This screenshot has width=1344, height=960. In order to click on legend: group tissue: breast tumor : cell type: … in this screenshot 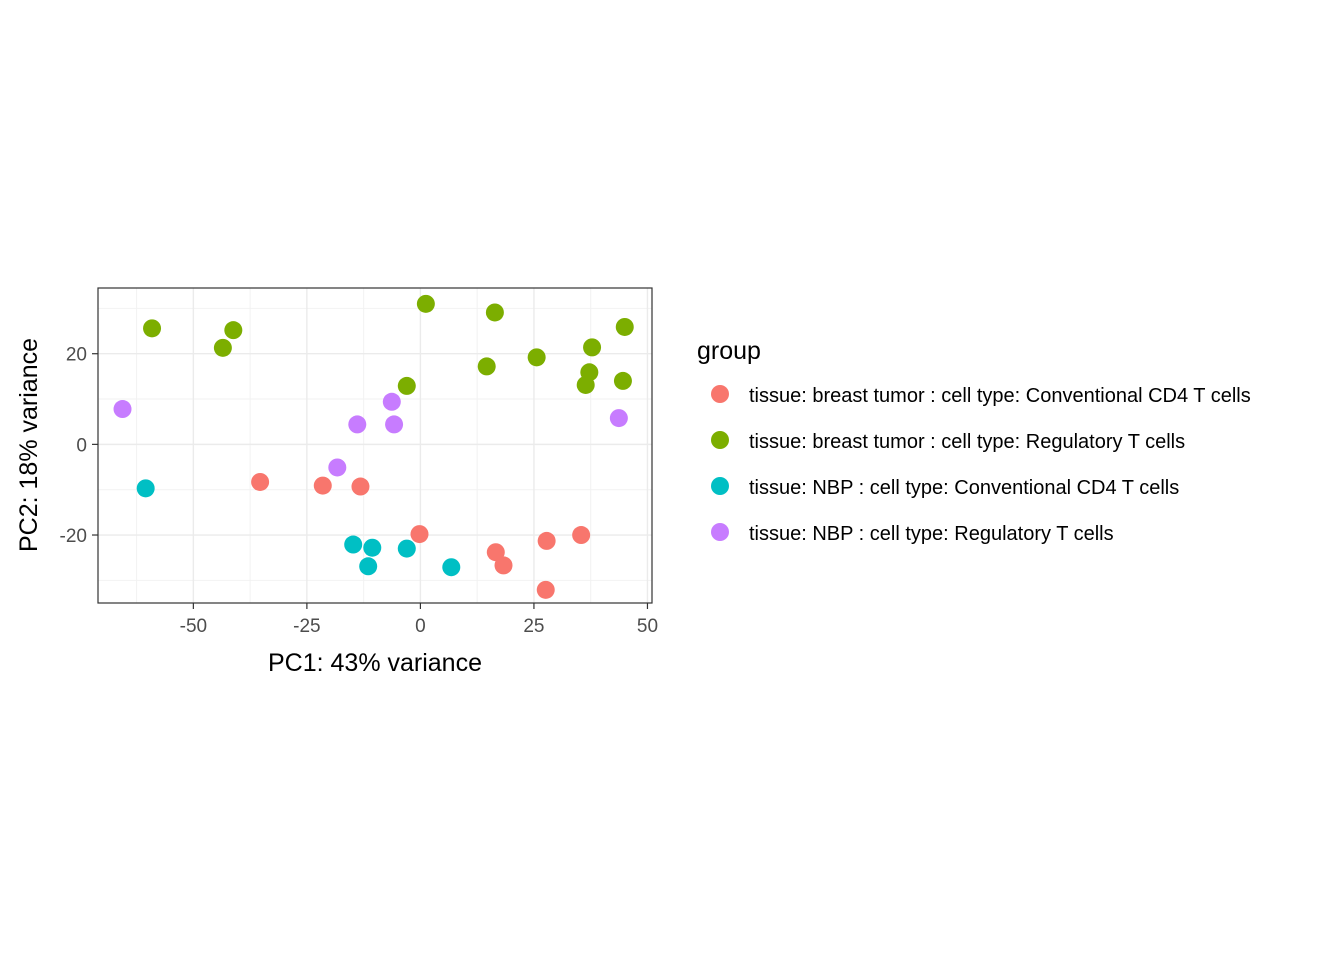, I will do `click(974, 441)`.